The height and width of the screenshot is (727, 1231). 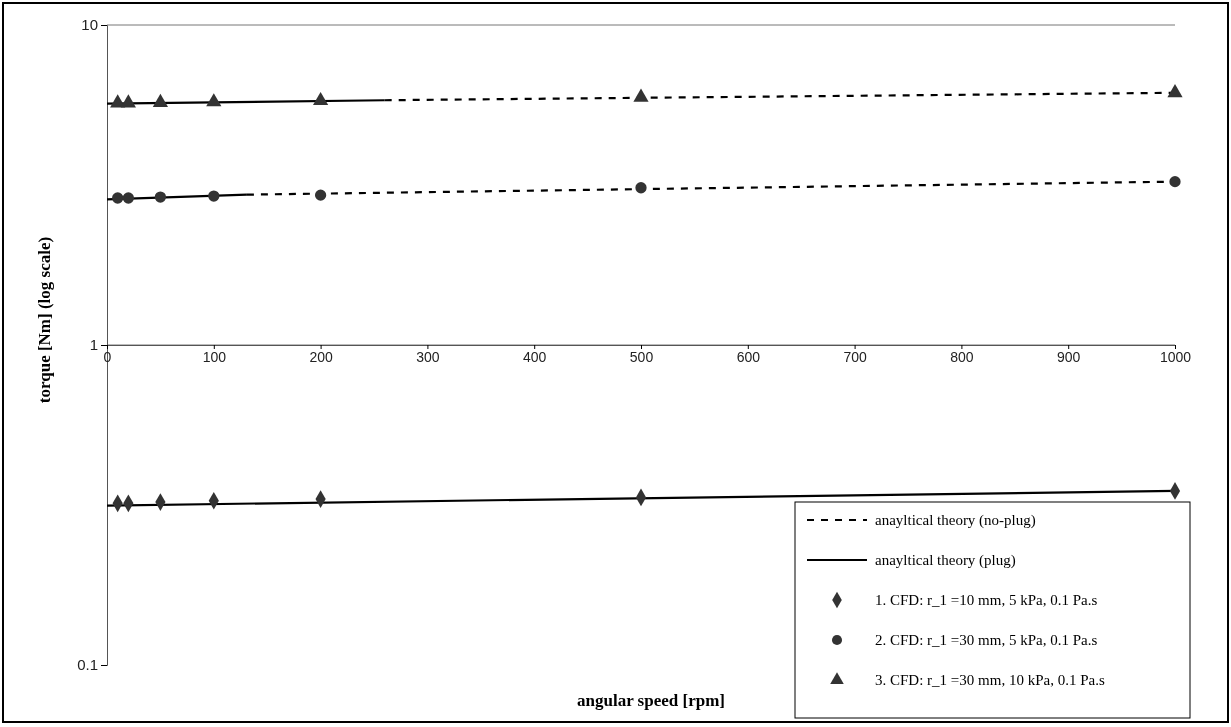 I want to click on x-tick-label: 1000, so click(x=1175, y=356).